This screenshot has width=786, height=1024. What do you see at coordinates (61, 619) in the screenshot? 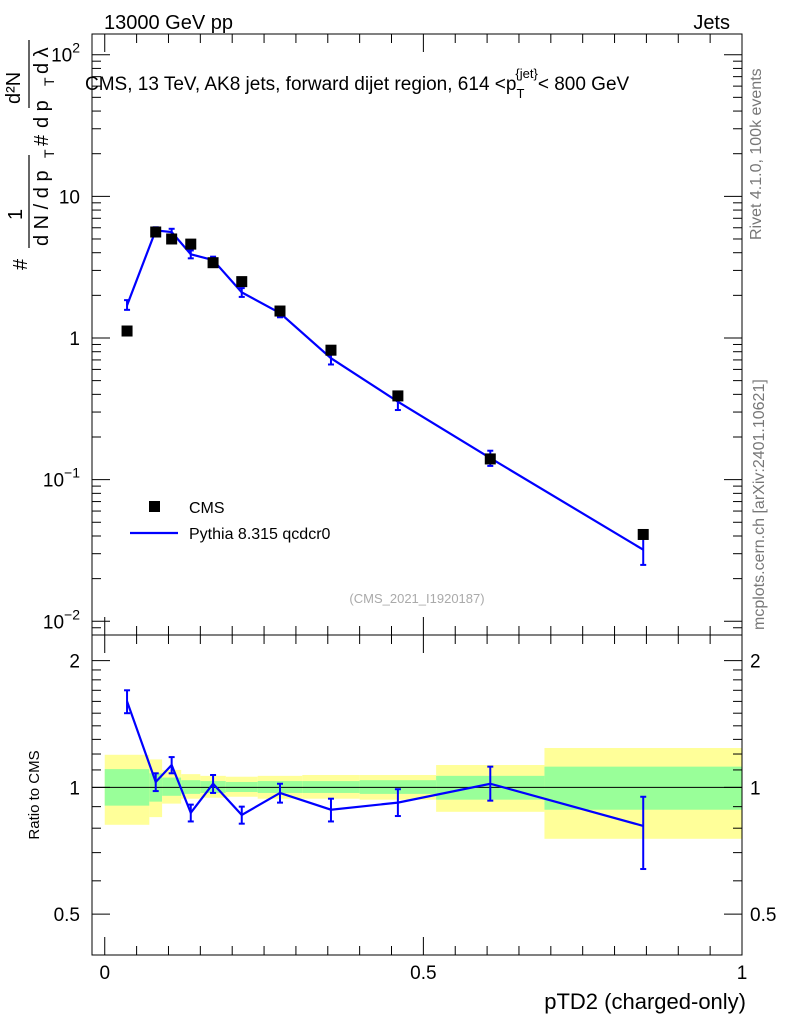
I see `main-y-tick-label: 10⁻²` at bounding box center [61, 619].